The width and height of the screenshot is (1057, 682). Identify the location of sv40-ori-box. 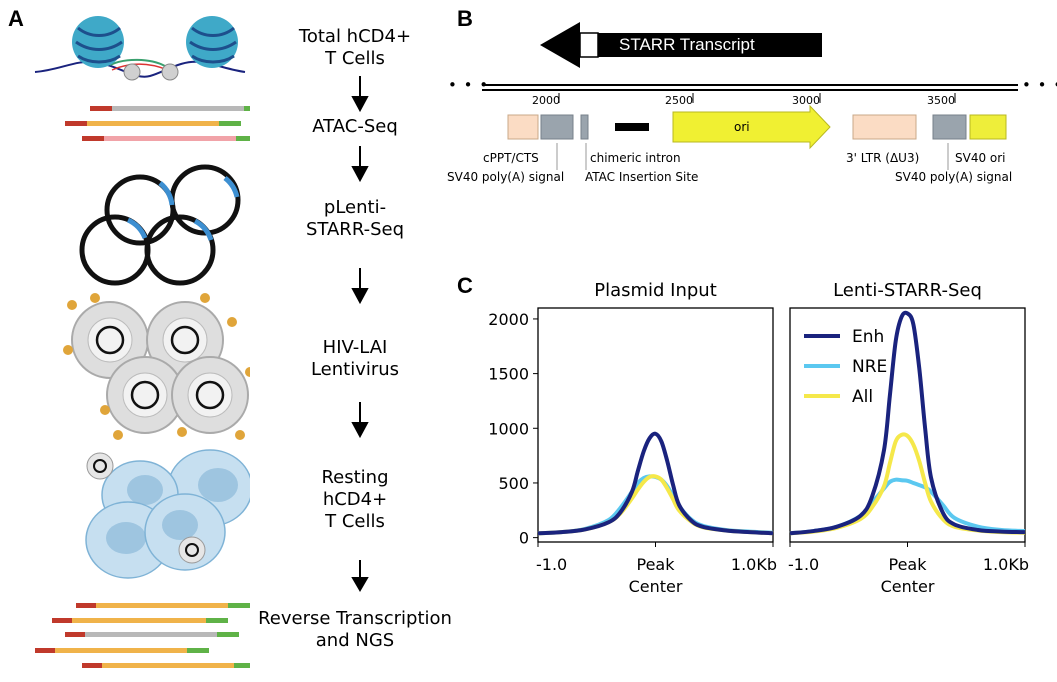
(988, 127).